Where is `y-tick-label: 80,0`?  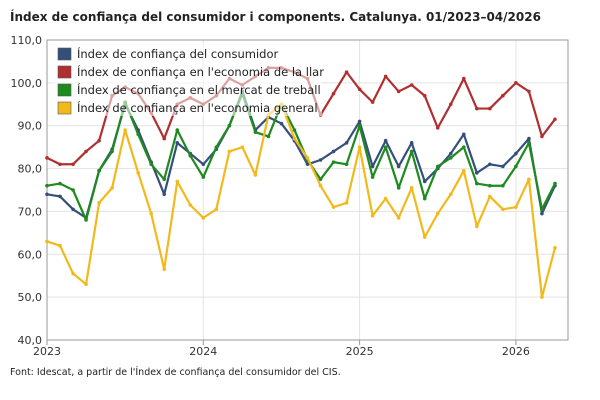
y-tick-label: 80,0 is located at coordinates (30, 169).